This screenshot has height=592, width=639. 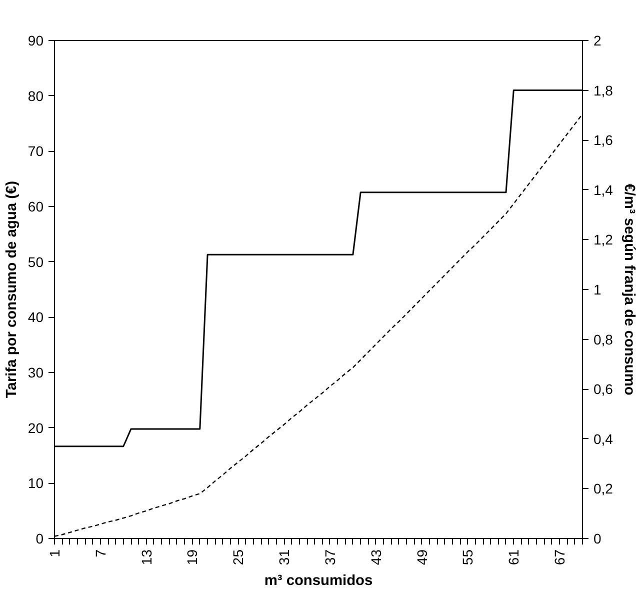 What do you see at coordinates (36, 428) in the screenshot?
I see `y-tick-label: 20` at bounding box center [36, 428].